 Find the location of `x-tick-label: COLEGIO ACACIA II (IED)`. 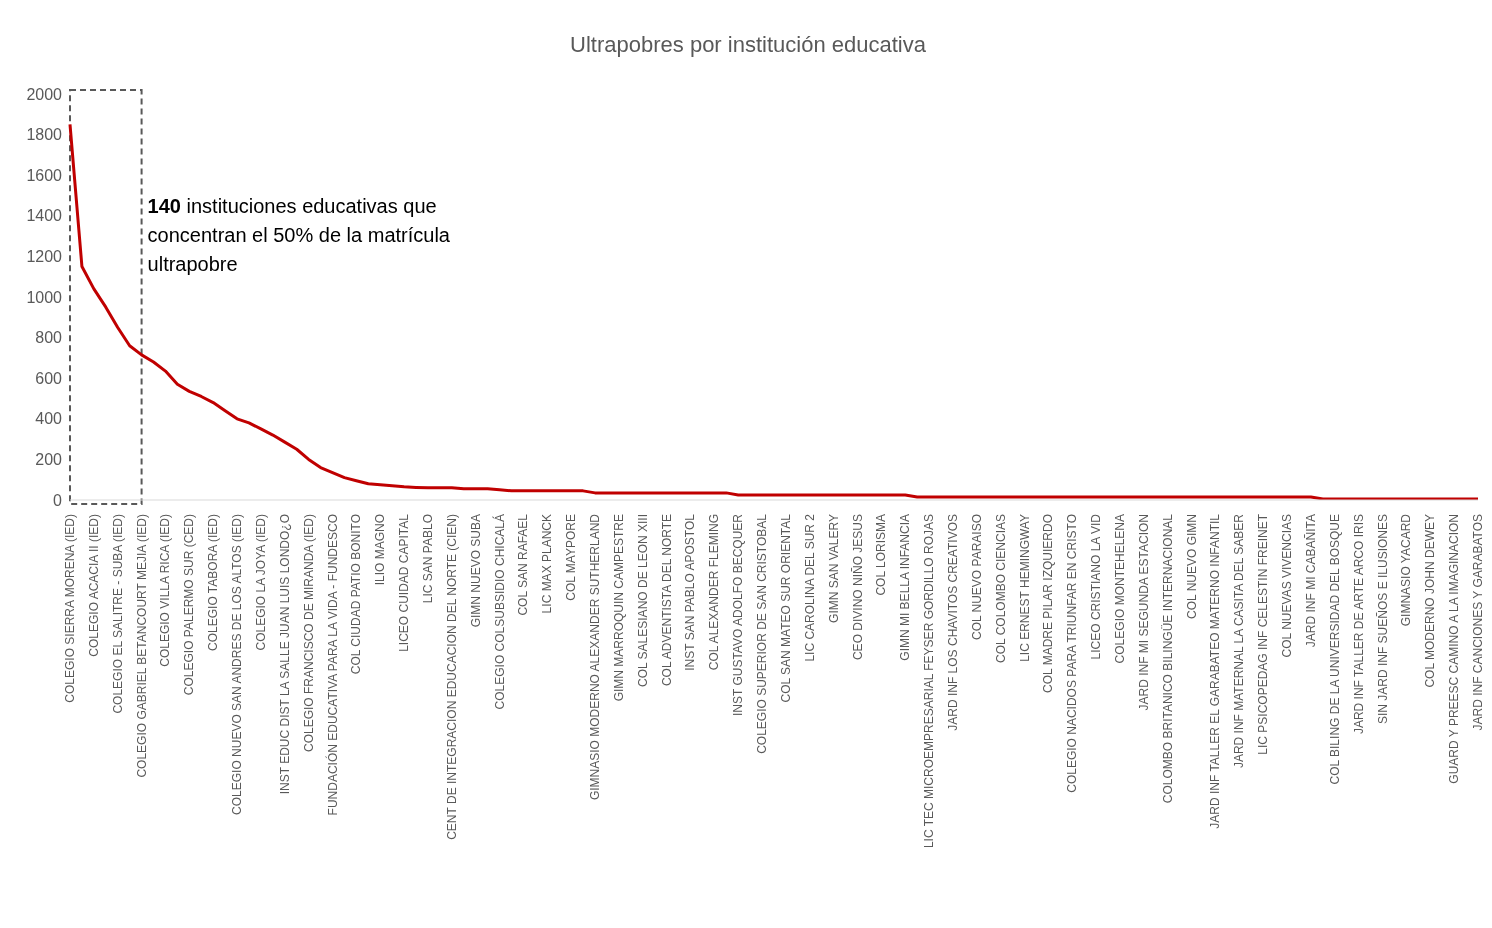

x-tick-label: COLEGIO ACACIA II (IED) is located at coordinates (93, 585).